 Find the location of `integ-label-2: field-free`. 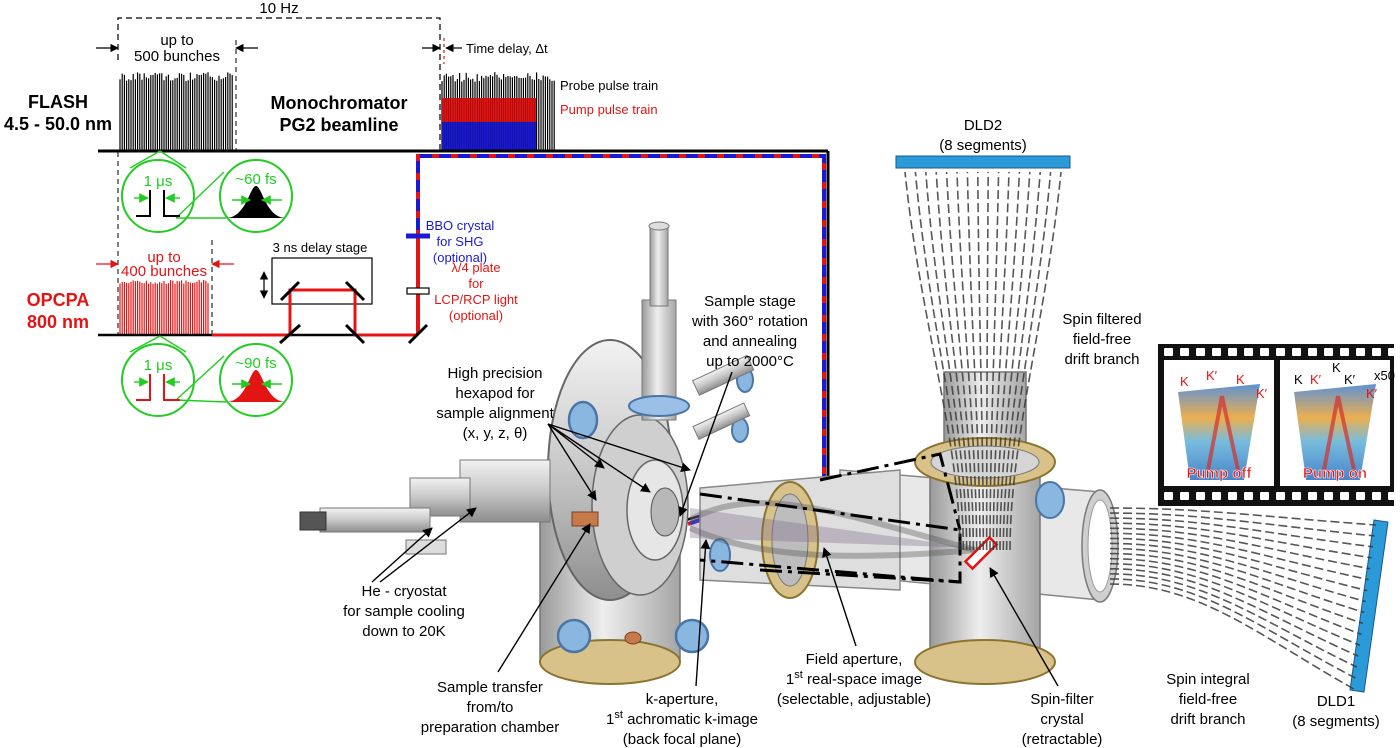

integ-label-2: field-free is located at coordinates (1208, 699).